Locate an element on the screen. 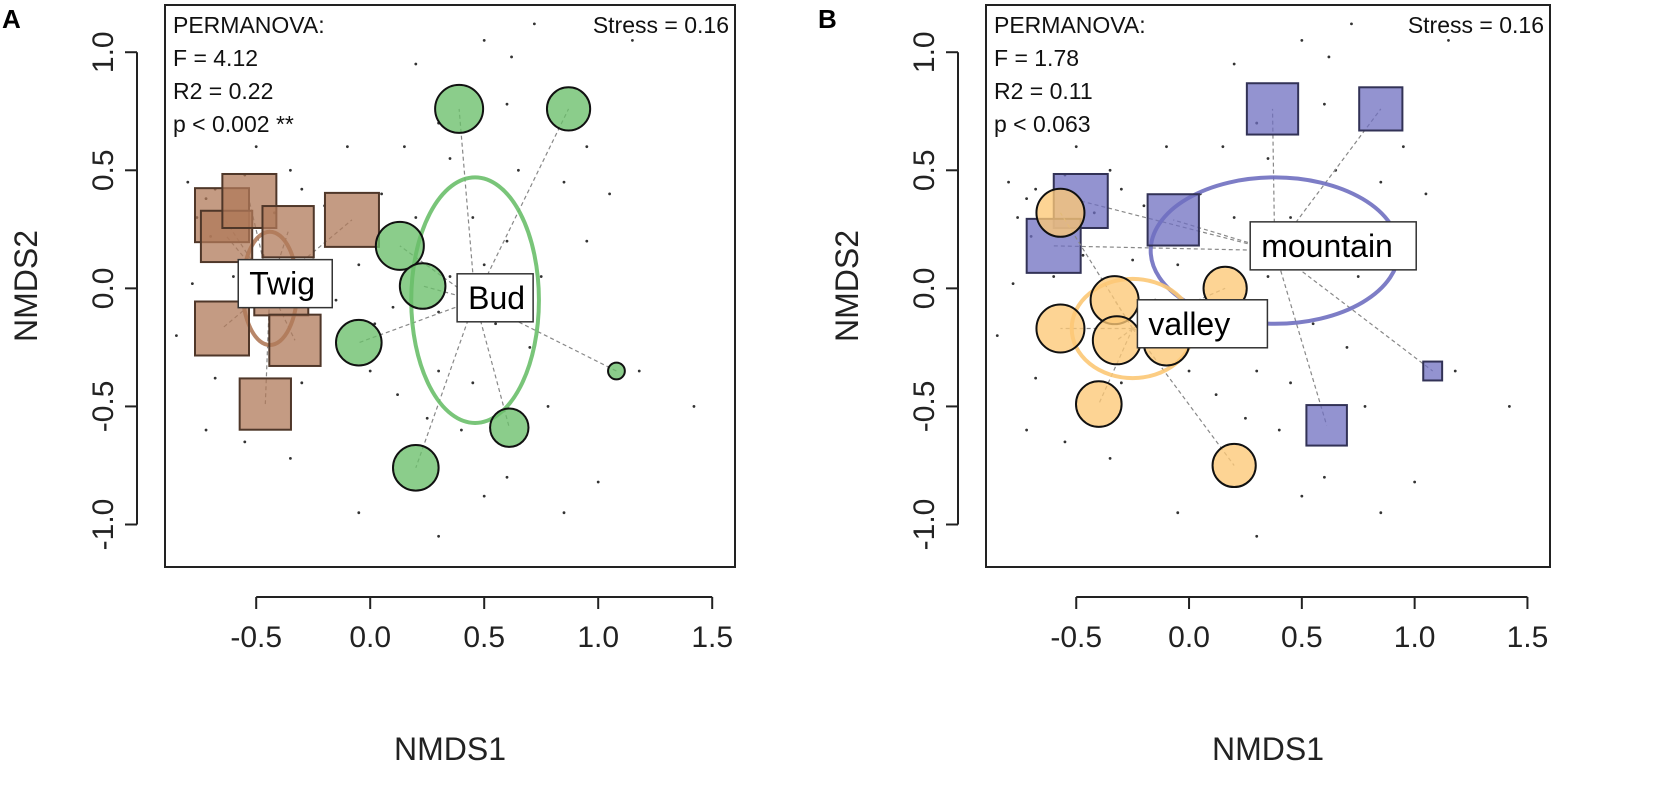 This screenshot has width=1655, height=788. stats-line: p < 0.002 ** is located at coordinates (233, 124).